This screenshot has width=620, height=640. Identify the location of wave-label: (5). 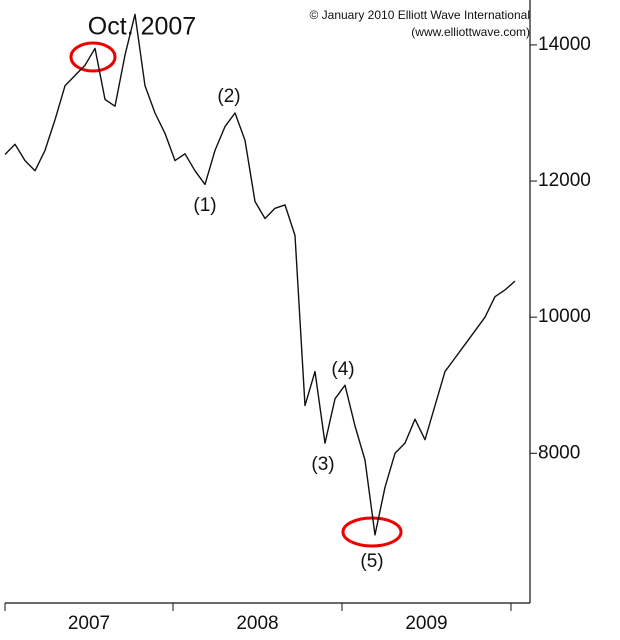
(371, 561).